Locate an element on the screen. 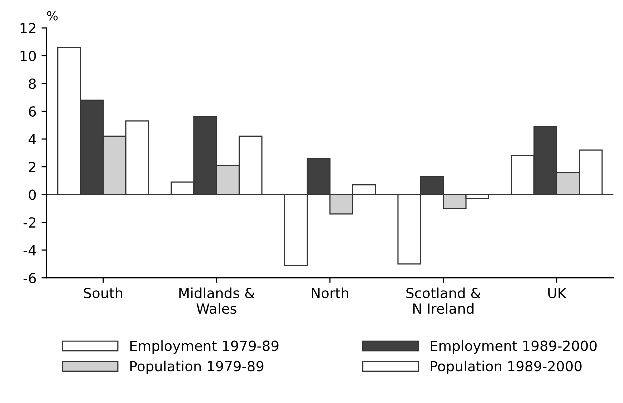 The height and width of the screenshot is (403, 623). legend-label: Population 1979-89 is located at coordinates (197, 367).